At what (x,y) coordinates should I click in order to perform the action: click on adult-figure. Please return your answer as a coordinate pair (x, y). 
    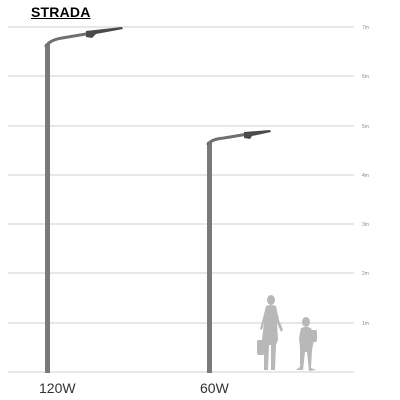
    Looking at the image, I should click on (270, 332).